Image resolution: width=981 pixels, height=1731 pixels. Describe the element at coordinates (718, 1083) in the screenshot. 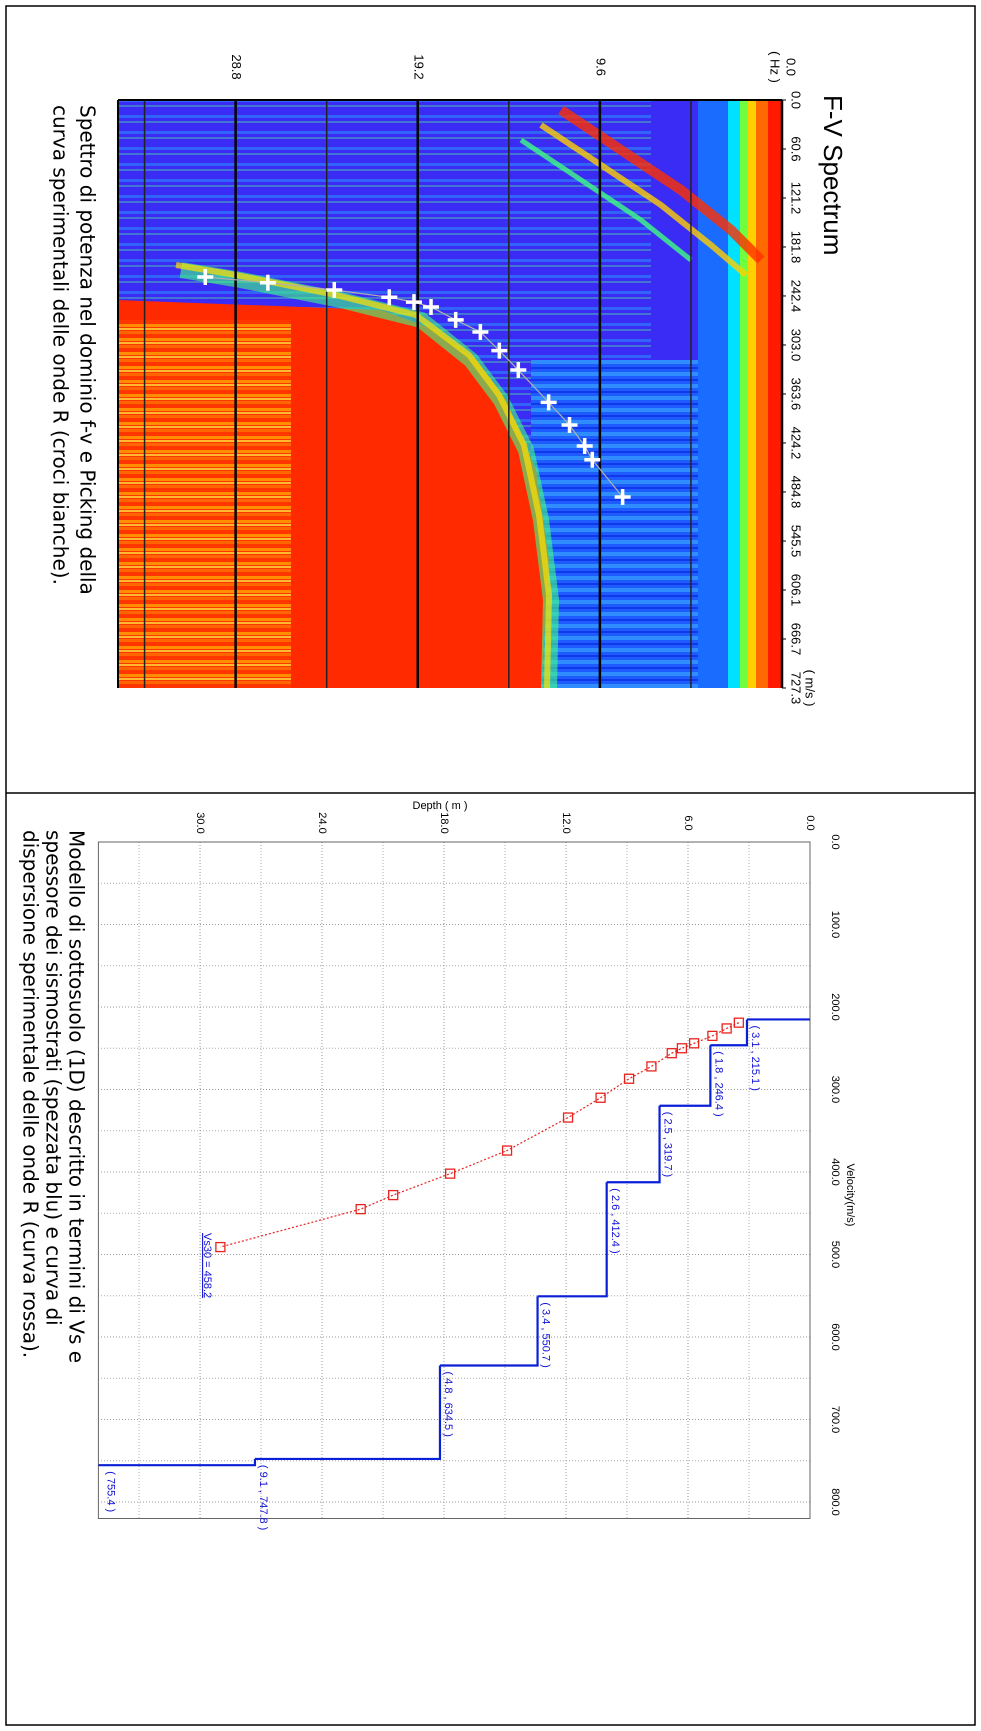

I see `layer-label: ( 1.8 , 246.4 )` at that location.